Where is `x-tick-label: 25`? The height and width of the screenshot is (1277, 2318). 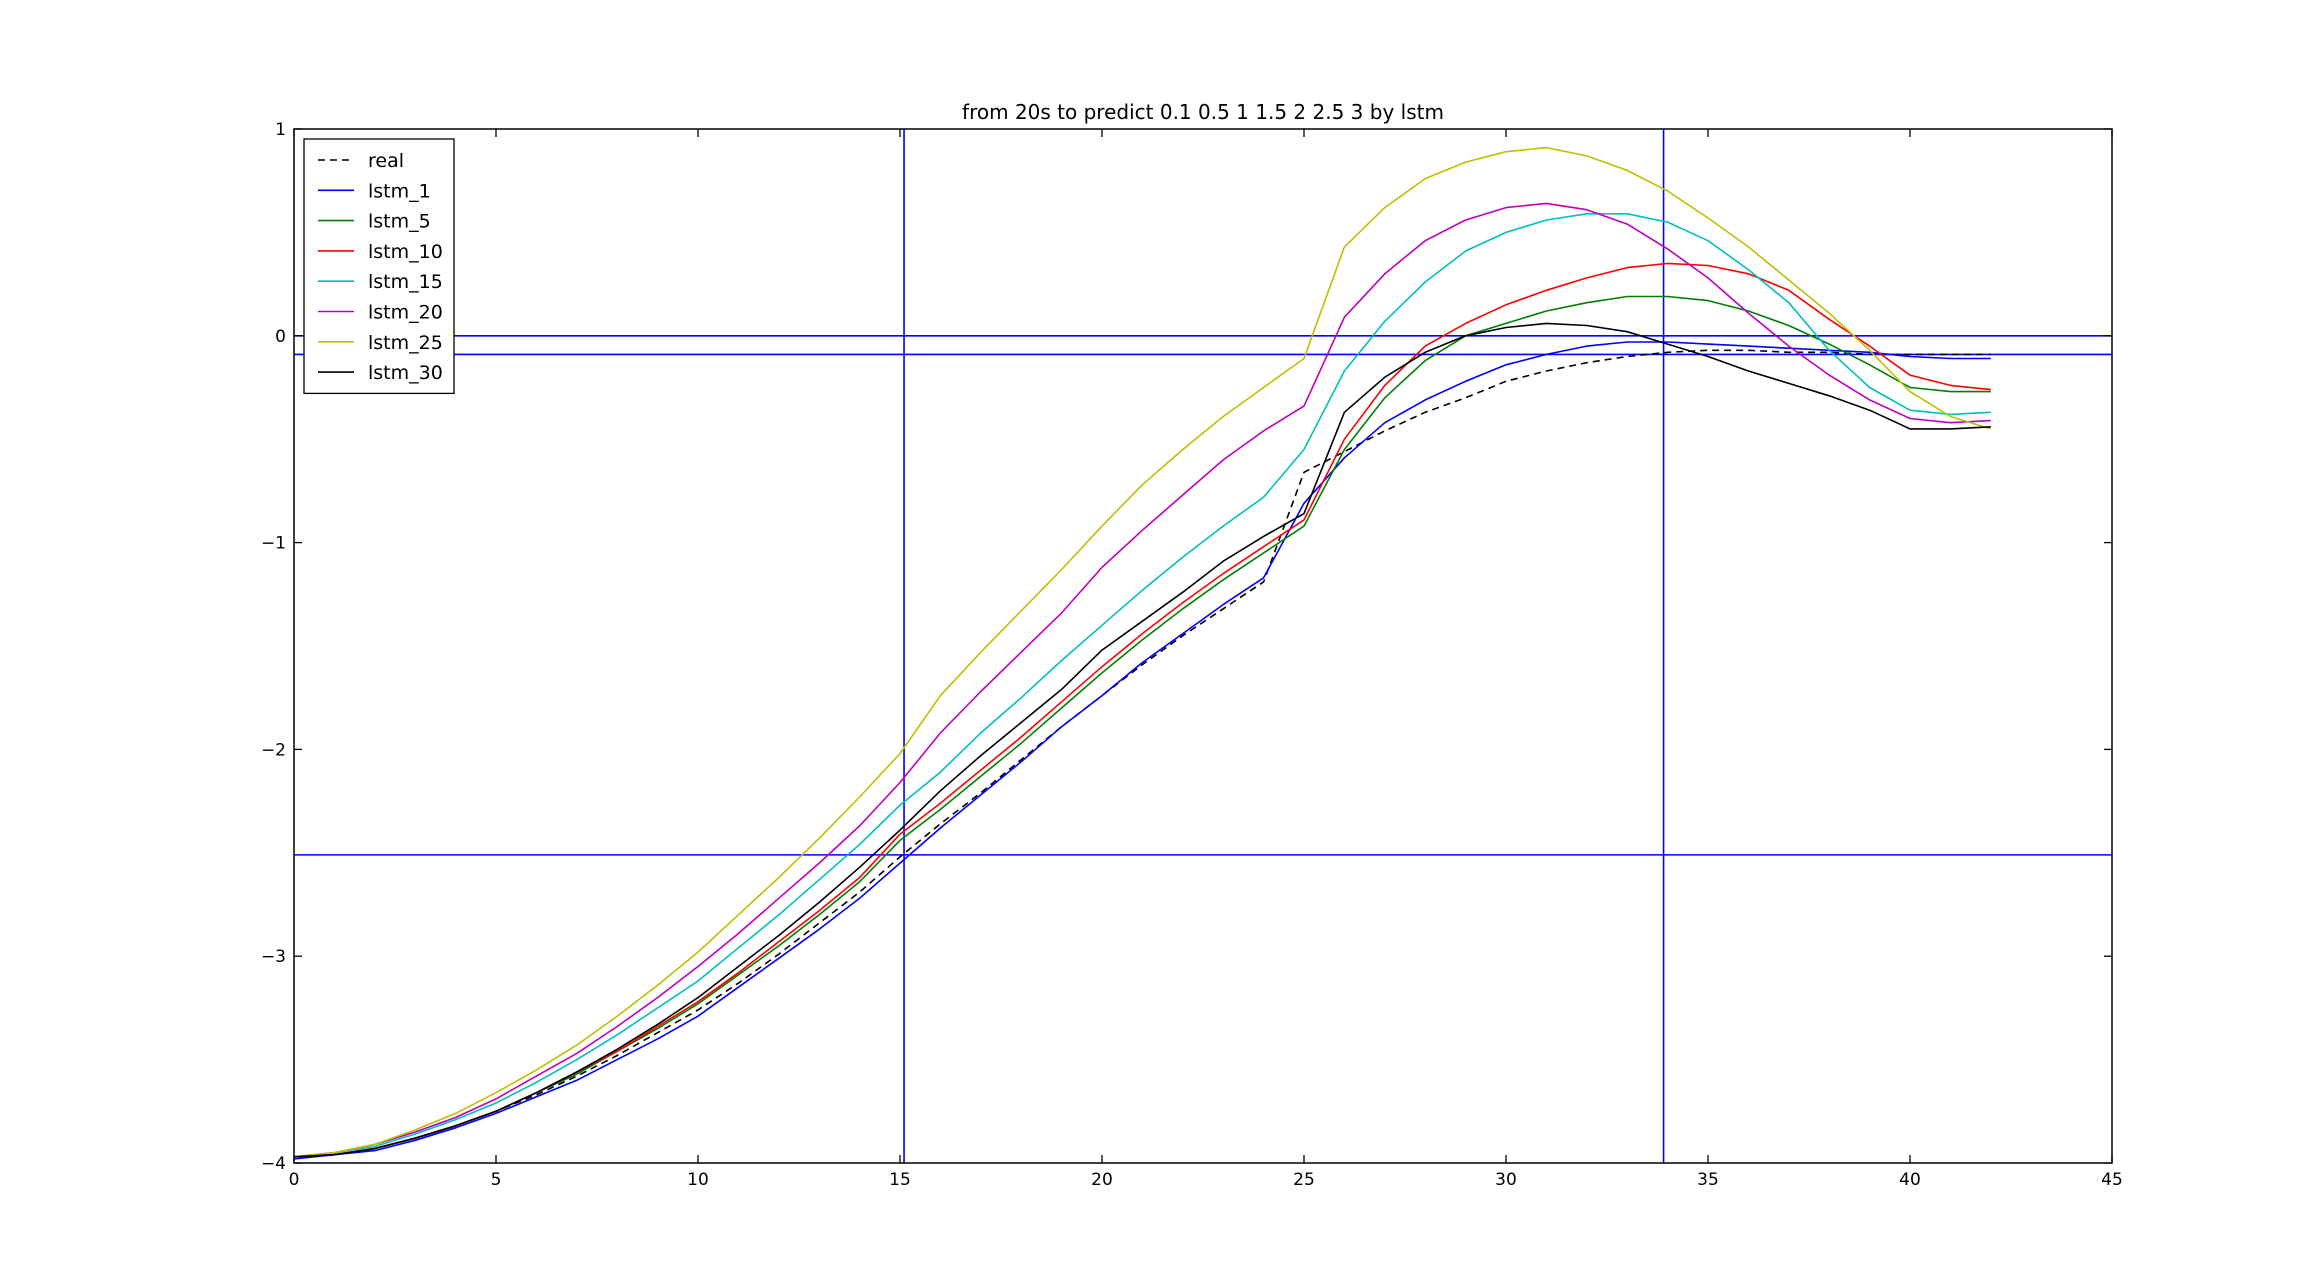
x-tick-label: 25 is located at coordinates (1304, 1180).